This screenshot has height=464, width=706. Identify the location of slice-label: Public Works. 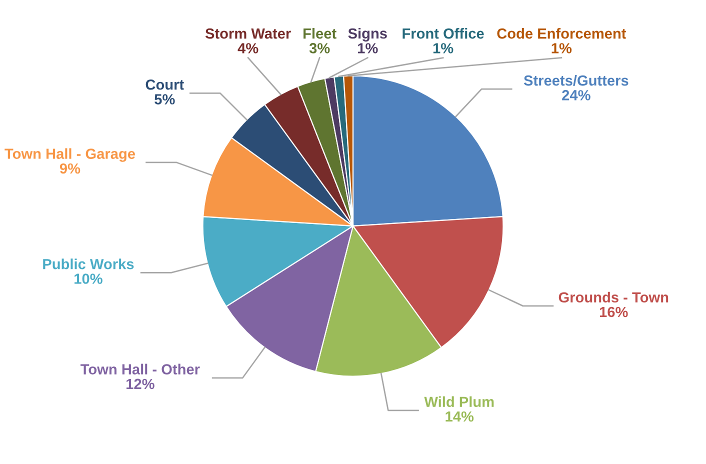
(88, 264).